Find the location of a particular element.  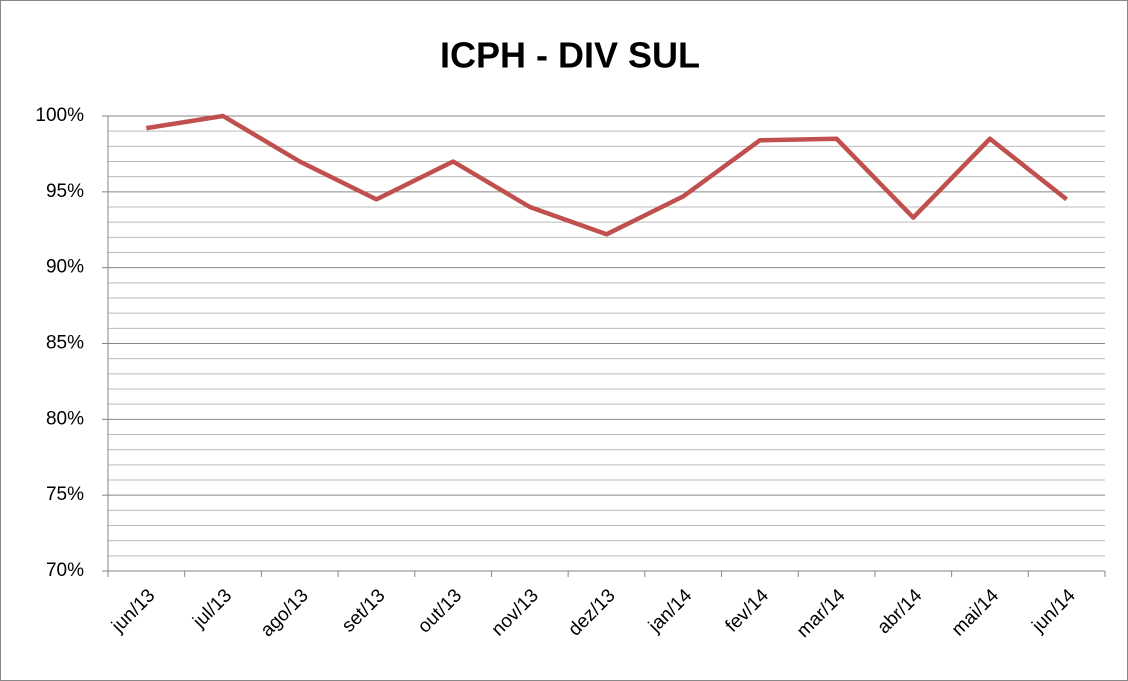

y-tick-label: 100% is located at coordinates (59, 115).